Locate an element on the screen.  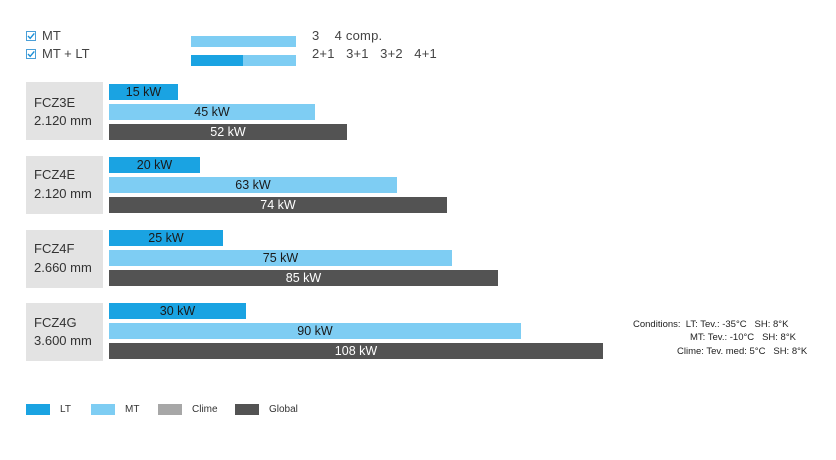
bar-label: 52 kW is located at coordinates (228, 132).